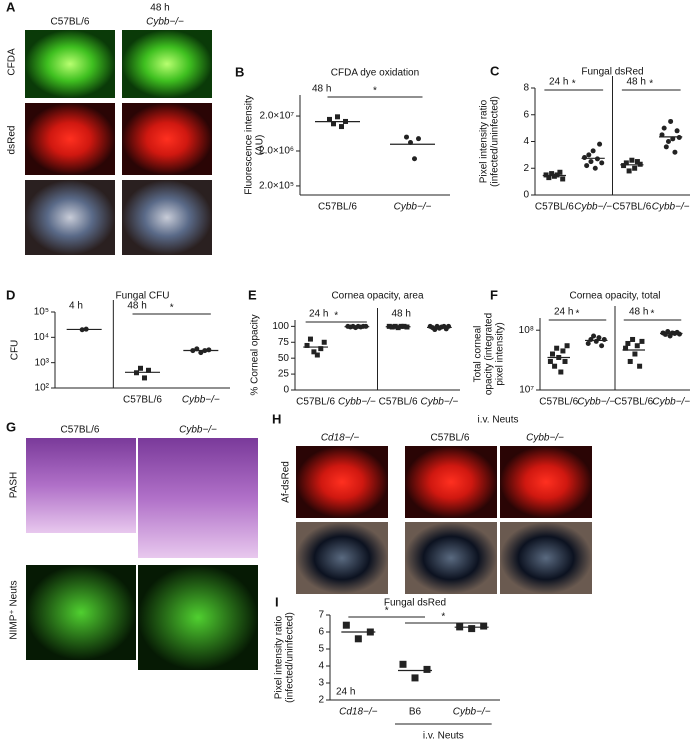  Describe the element at coordinates (12, 140) in the screenshot. I see `row-label: dsRed` at that location.